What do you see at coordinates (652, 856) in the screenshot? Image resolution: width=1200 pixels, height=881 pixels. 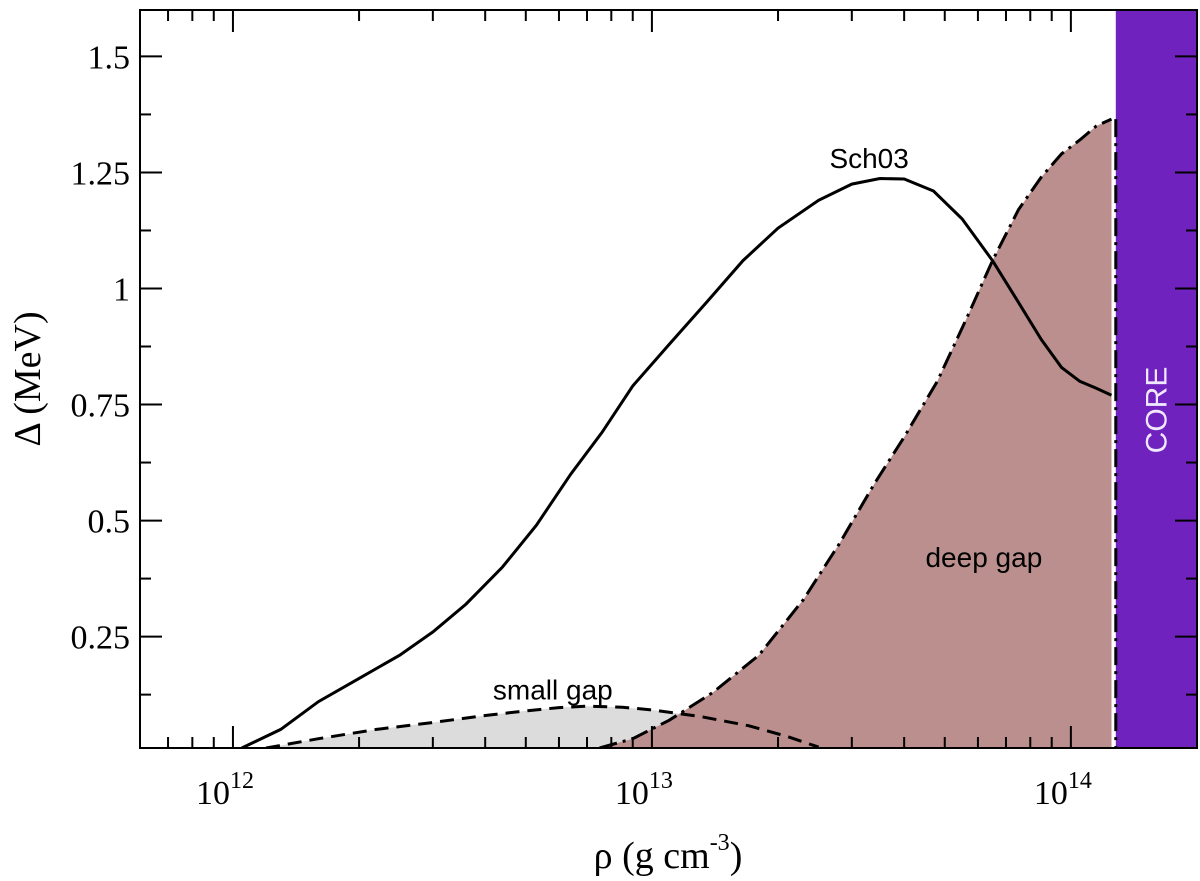 I see `x-axis-title-main: ρ (g cm` at bounding box center [652, 856].